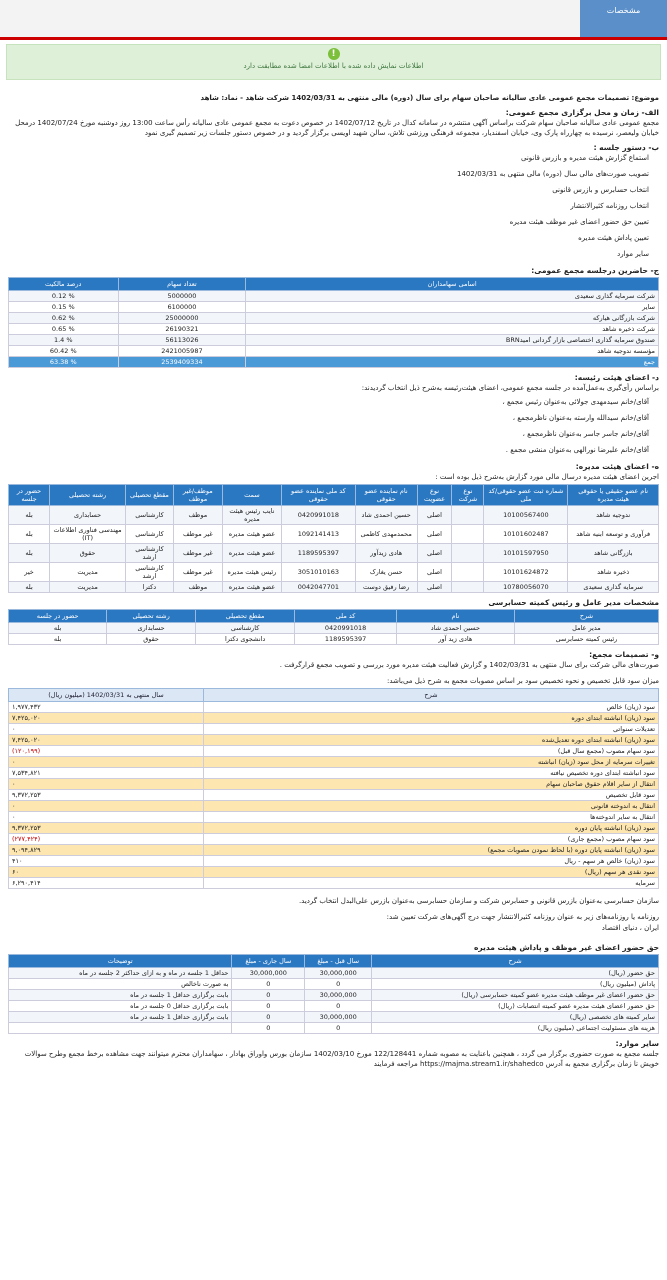  I want to click on table-cell: انتقال به سایر اندوخته‌ها, so click(431, 817).